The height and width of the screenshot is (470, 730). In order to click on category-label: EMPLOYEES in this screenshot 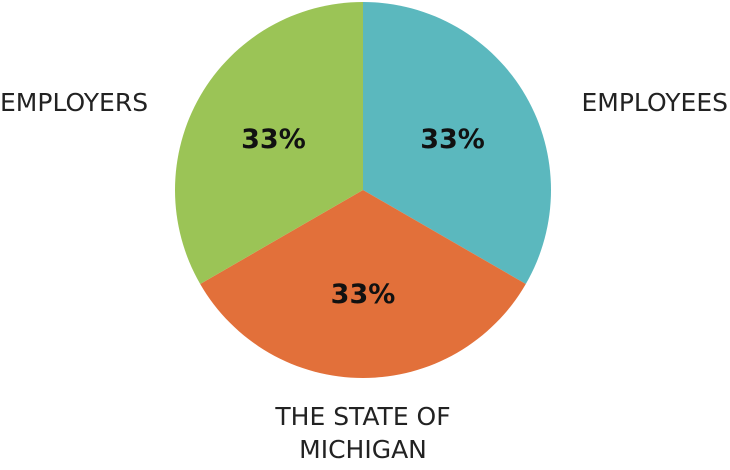, I will do `click(654, 102)`.